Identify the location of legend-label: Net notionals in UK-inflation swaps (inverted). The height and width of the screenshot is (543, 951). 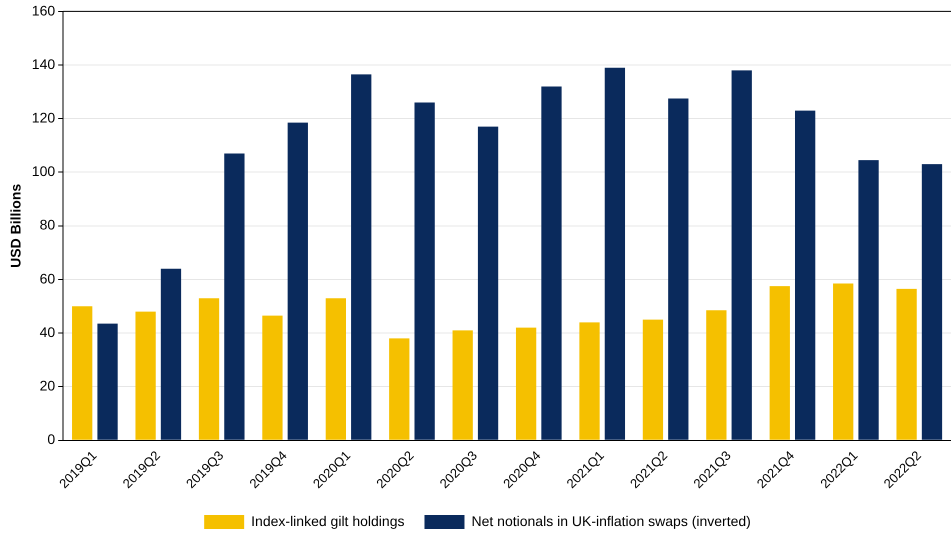
(611, 520).